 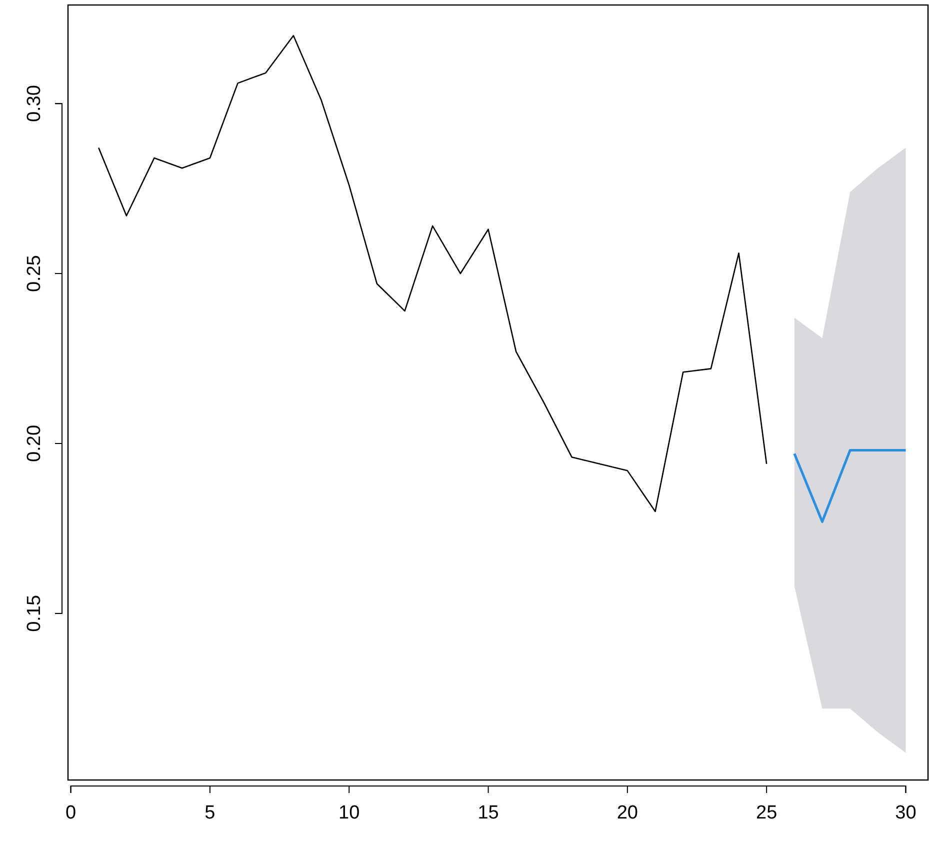 I want to click on x-tick-label: 25, so click(x=767, y=813).